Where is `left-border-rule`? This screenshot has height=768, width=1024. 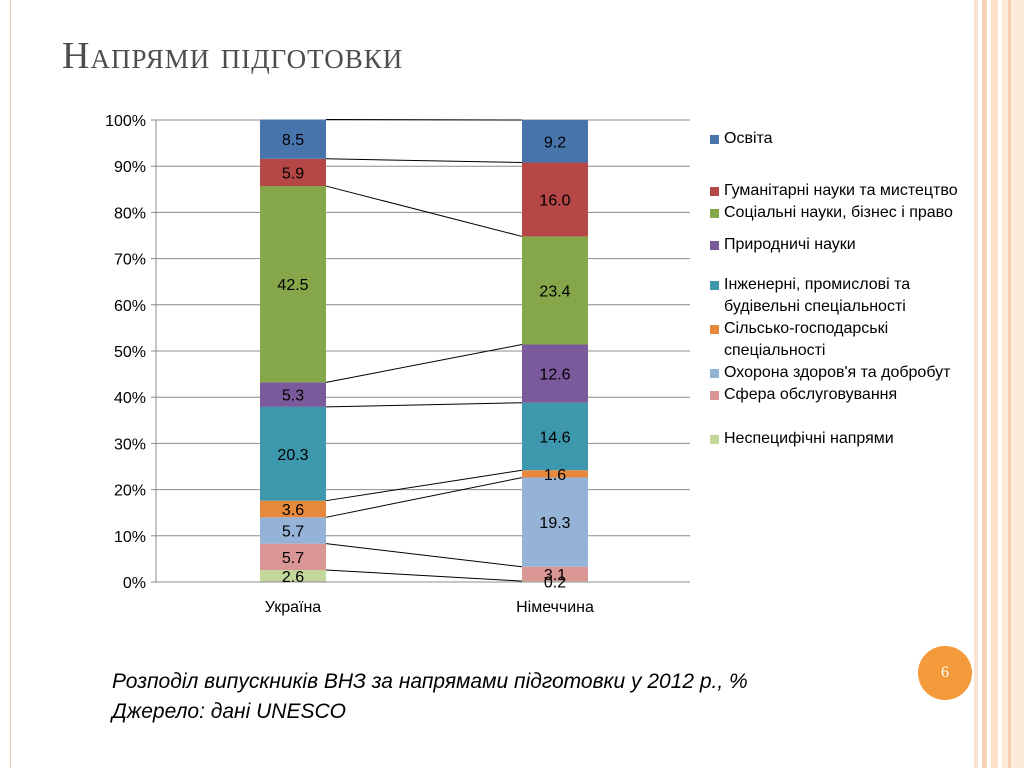 left-border-rule is located at coordinates (10, 384).